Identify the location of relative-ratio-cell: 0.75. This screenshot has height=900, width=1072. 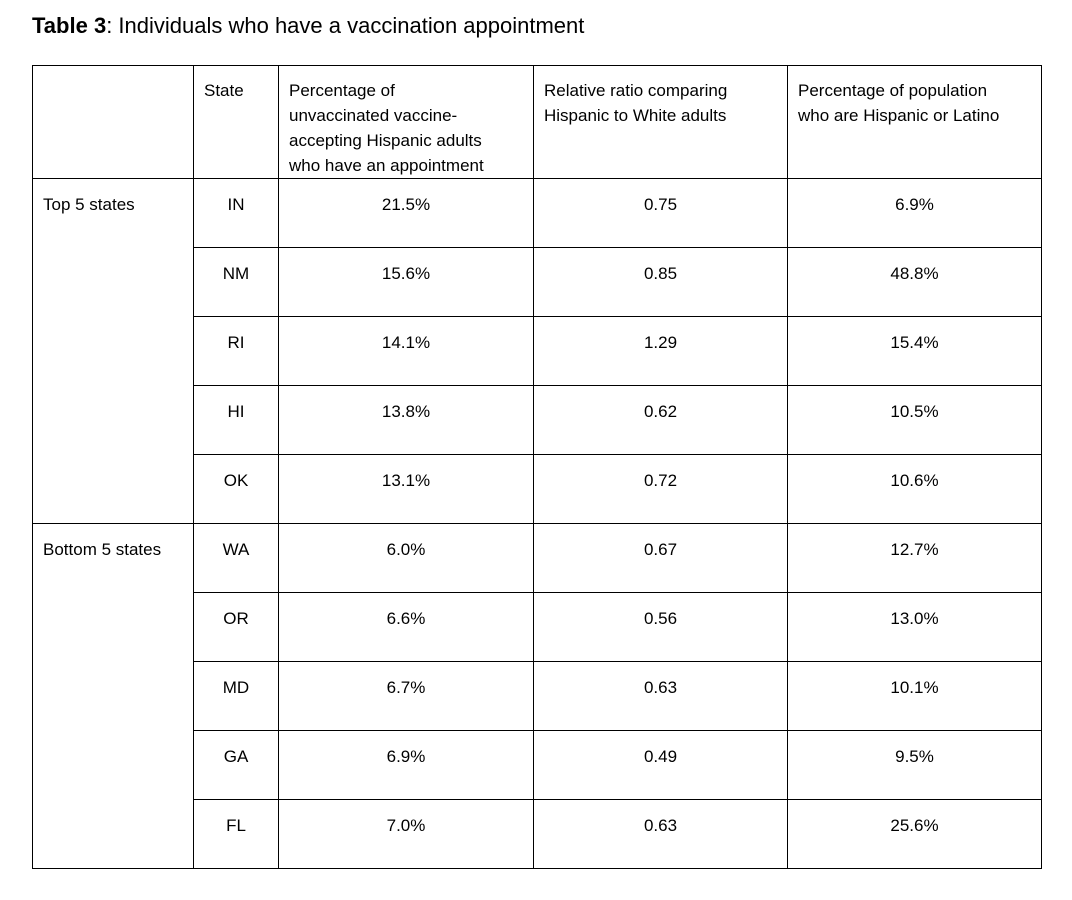
(660, 213).